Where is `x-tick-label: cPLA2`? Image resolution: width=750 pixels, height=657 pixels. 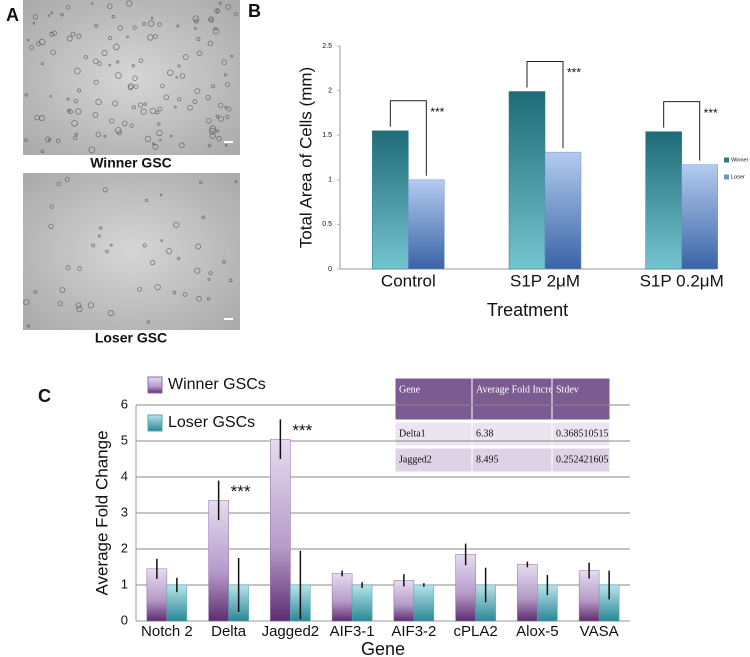
x-tick-label: cPLA2 is located at coordinates (476, 631).